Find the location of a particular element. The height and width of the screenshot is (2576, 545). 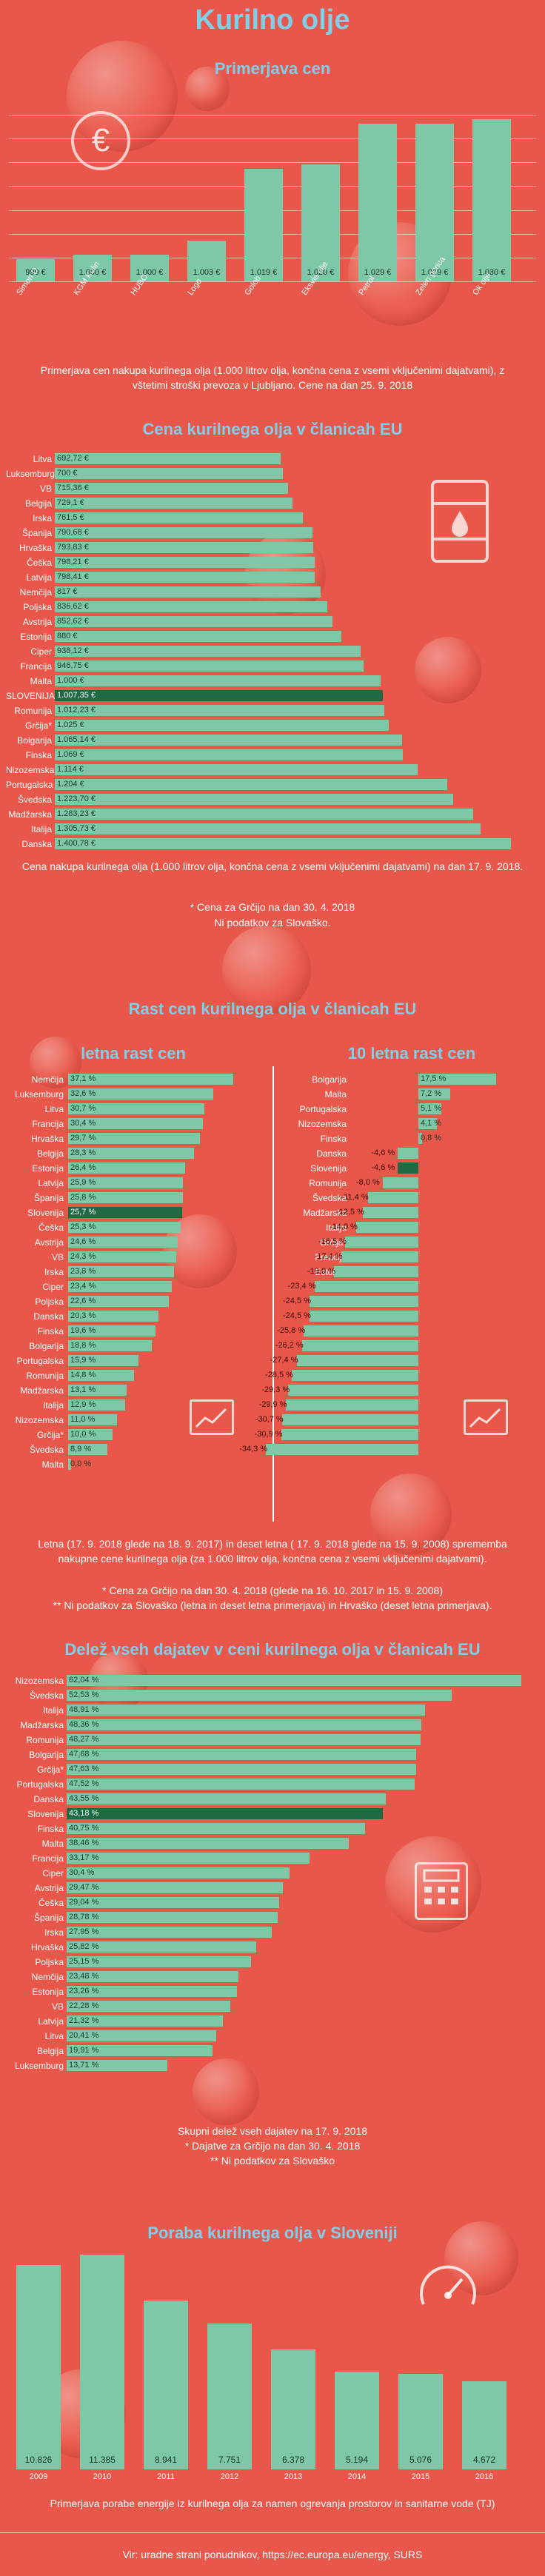

growth-section-title: Rast cen kurilnega olja v članicah EU is located at coordinates (272, 1009).